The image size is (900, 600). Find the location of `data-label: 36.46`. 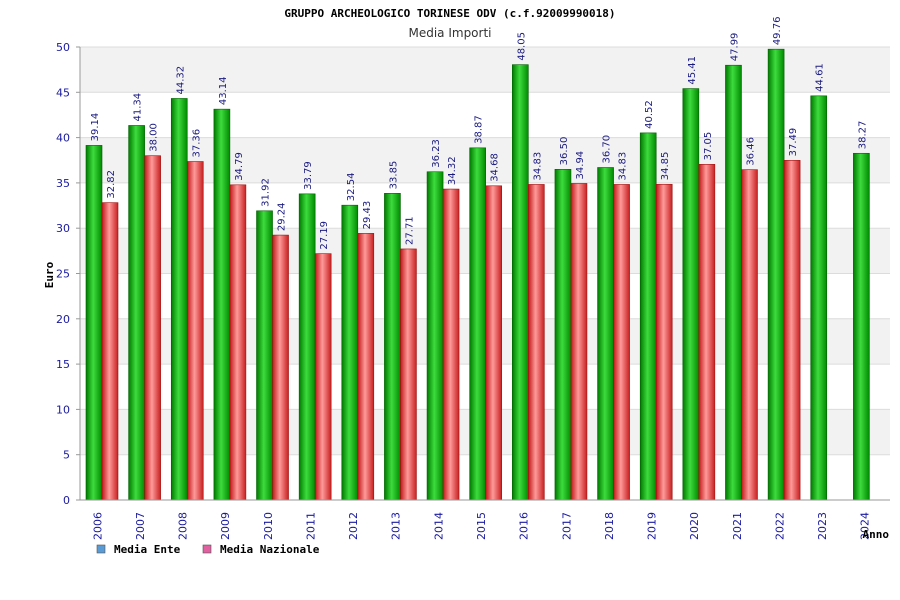

data-label: 36.46 is located at coordinates (750, 151).